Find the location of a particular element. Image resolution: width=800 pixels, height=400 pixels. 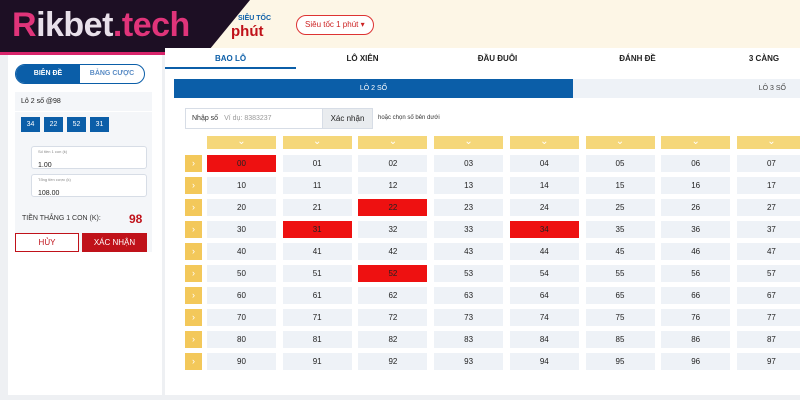

number-cell: 50 is located at coordinates (241, 273).